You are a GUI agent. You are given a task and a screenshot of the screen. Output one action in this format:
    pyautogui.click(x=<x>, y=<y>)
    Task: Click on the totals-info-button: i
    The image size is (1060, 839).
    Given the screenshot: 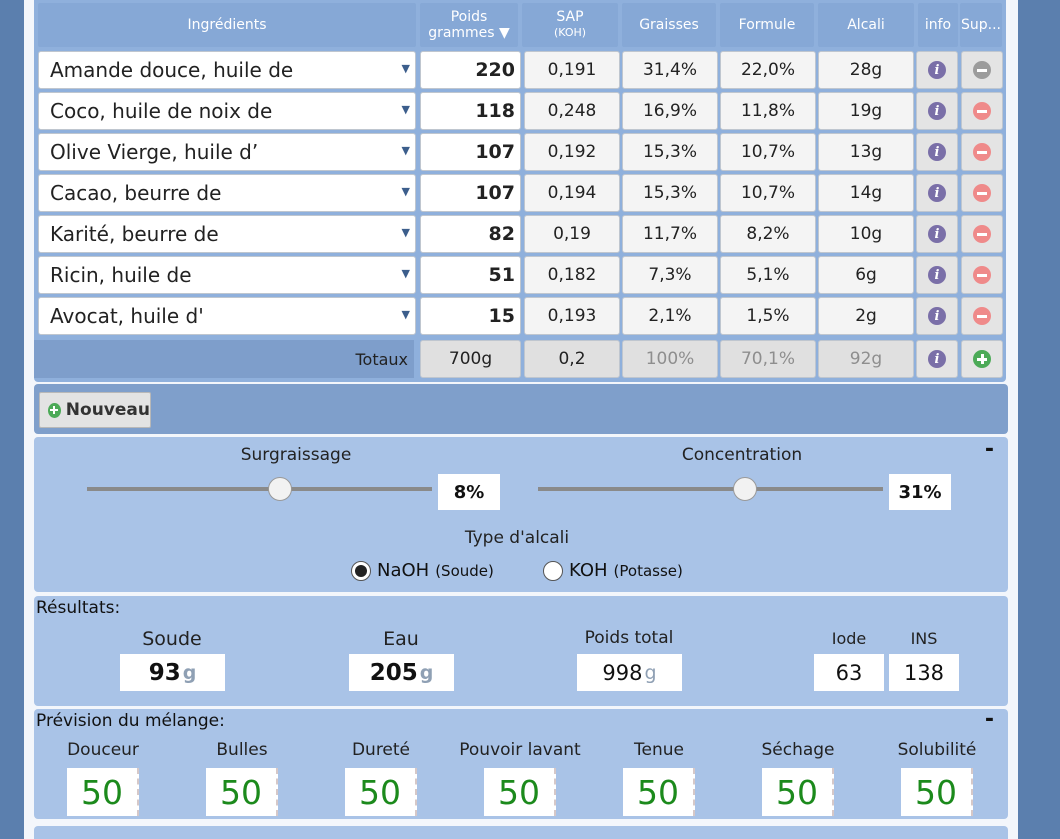 What is the action you would take?
    pyautogui.click(x=937, y=359)
    